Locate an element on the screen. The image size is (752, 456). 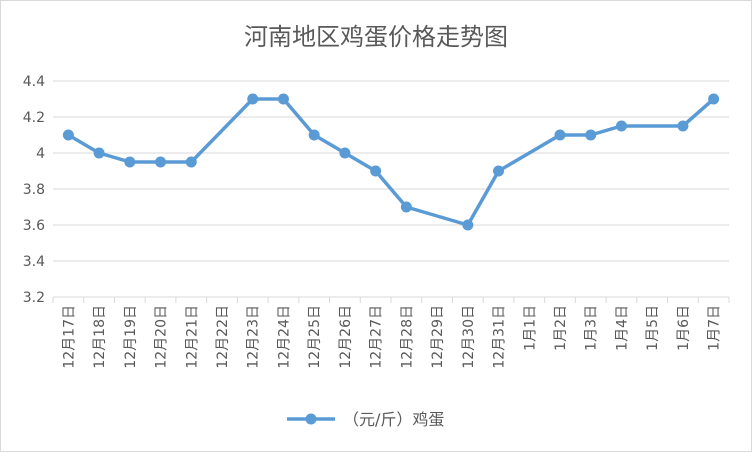
x-tick-label: 1月3日 is located at coordinates (592, 328).